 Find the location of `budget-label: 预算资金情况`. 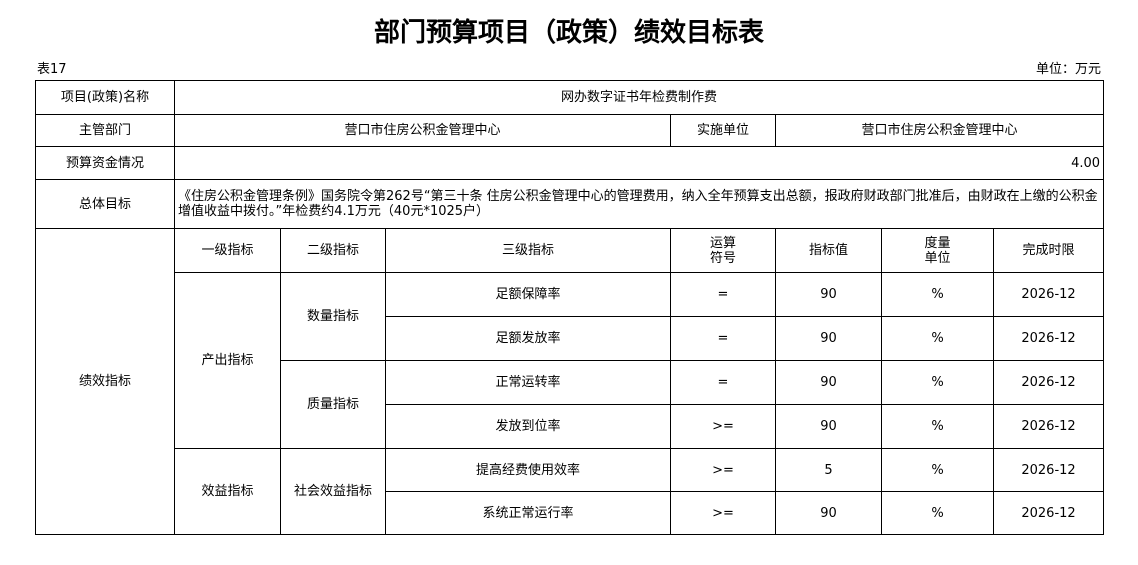

budget-label: 预算资金情况 is located at coordinates (105, 163).